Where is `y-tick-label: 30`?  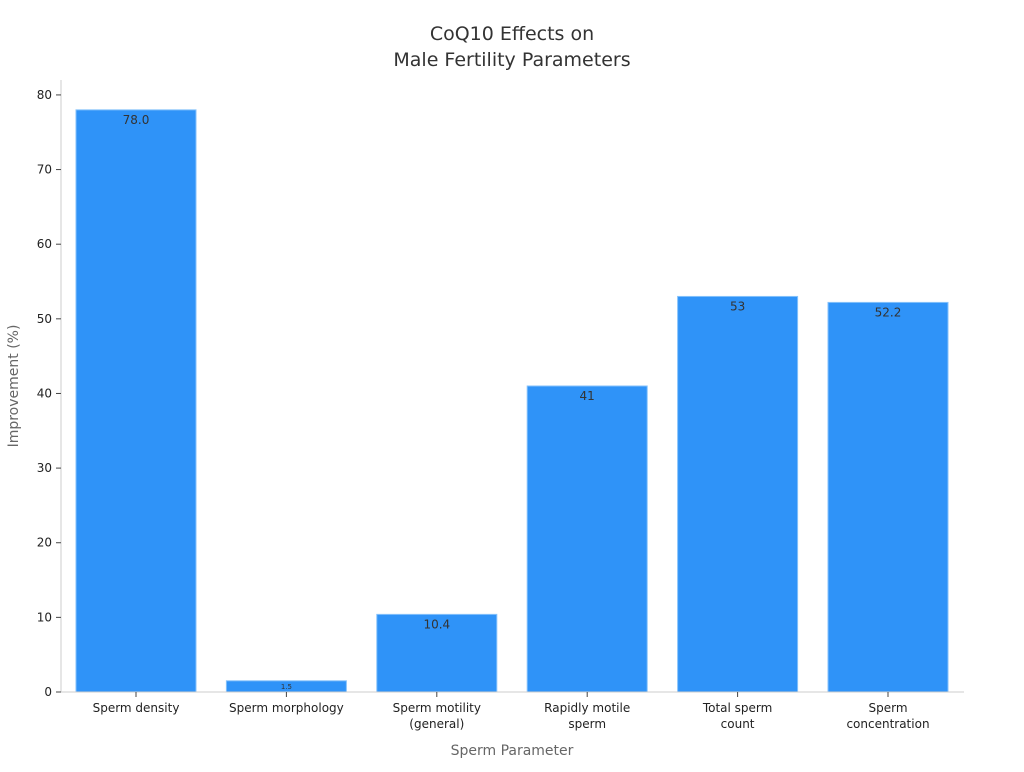 y-tick-label: 30 is located at coordinates (44, 468).